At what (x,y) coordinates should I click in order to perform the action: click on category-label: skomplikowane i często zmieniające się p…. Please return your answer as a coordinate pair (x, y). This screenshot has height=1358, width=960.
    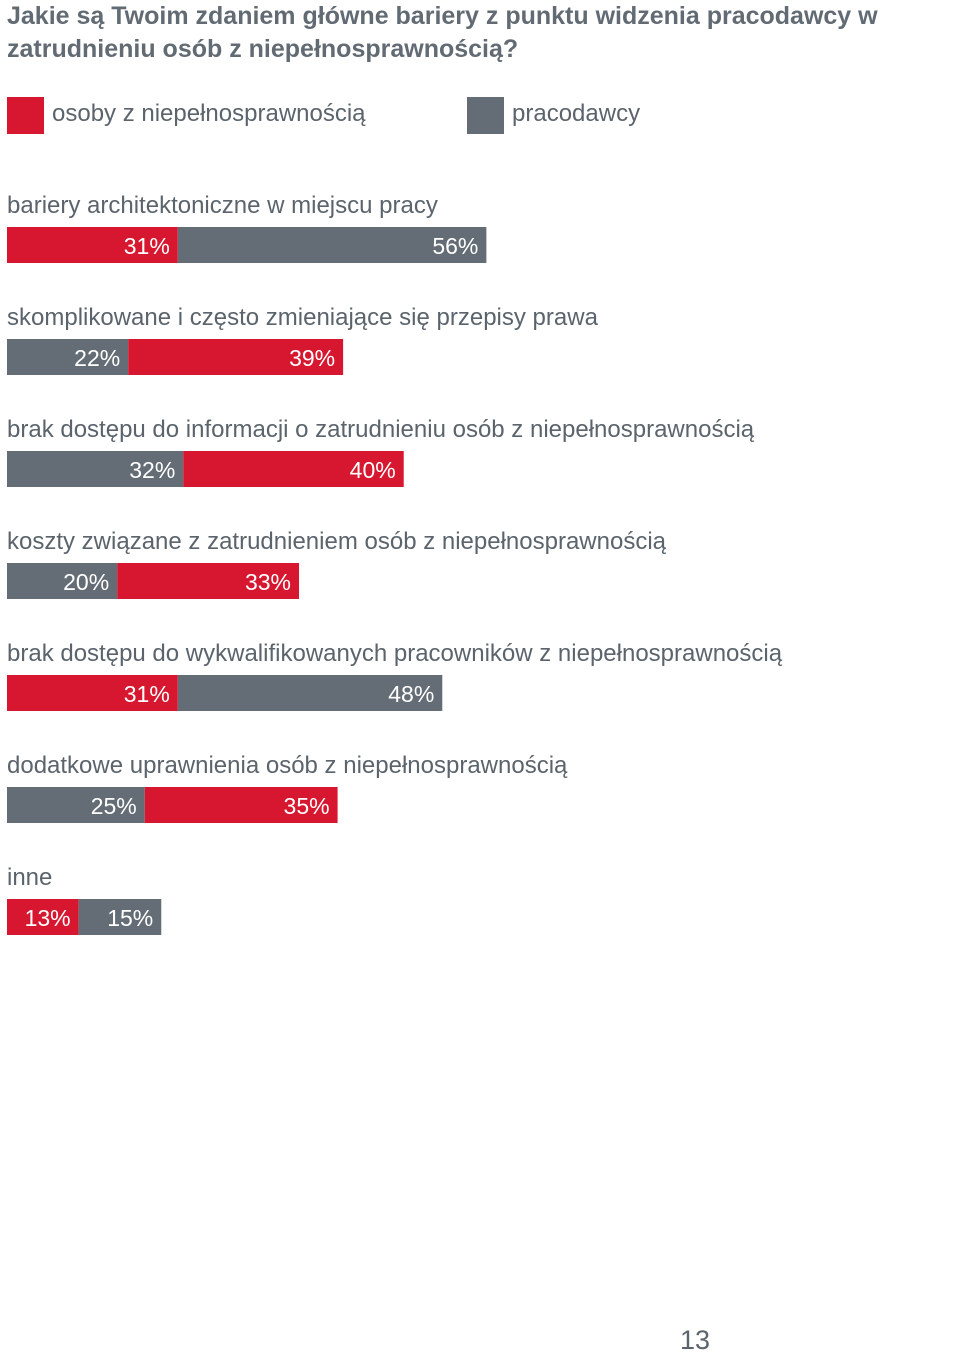
    Looking at the image, I should click on (303, 317).